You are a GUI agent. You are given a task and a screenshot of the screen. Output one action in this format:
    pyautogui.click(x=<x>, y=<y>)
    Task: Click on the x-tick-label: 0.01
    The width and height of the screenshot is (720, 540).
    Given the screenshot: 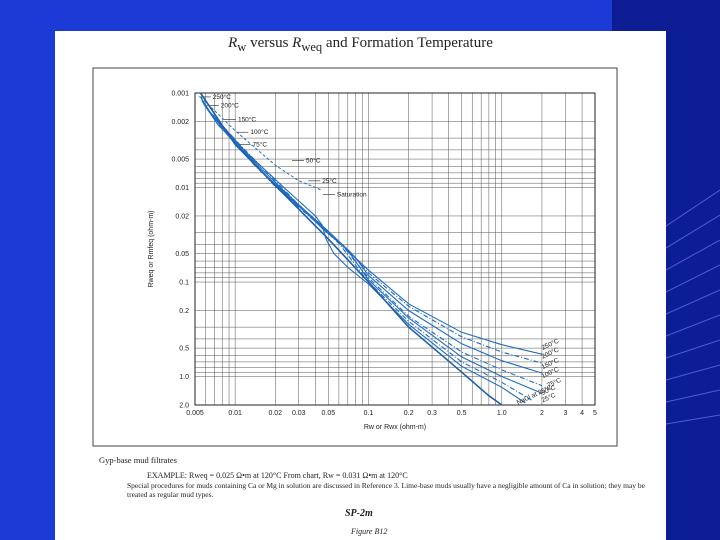 What is the action you would take?
    pyautogui.click(x=235, y=413)
    